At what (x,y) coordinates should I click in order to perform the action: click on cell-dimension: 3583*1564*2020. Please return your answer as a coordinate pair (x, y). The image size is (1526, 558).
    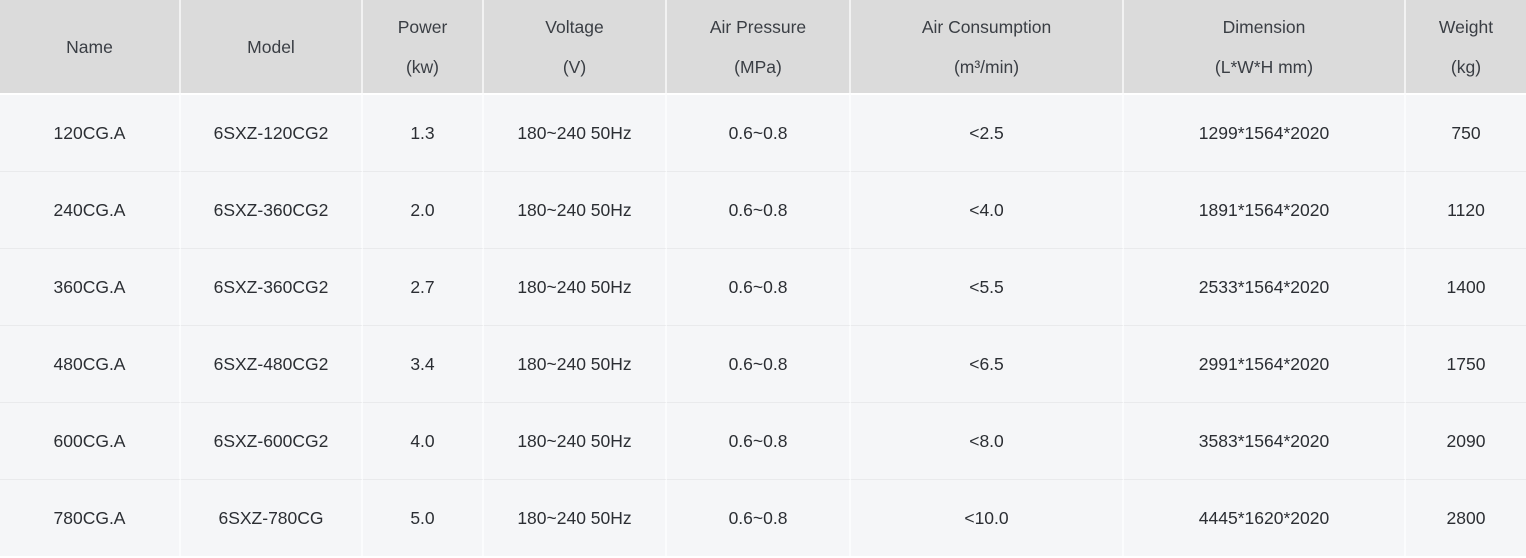
    Looking at the image, I should click on (1265, 440).